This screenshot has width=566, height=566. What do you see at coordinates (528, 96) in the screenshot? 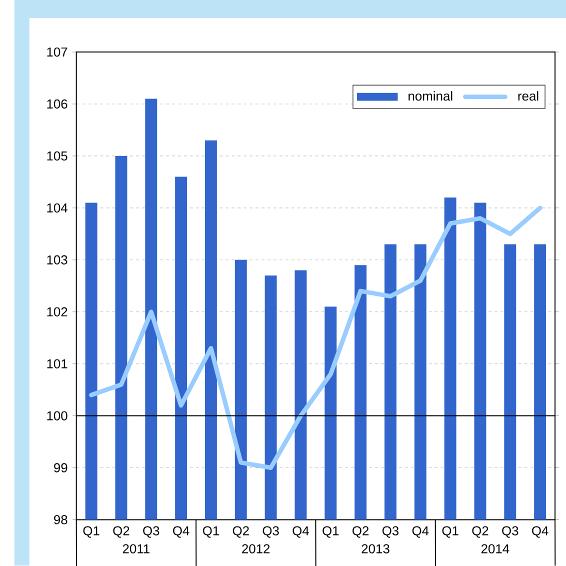
I see `legend-label: real` at bounding box center [528, 96].